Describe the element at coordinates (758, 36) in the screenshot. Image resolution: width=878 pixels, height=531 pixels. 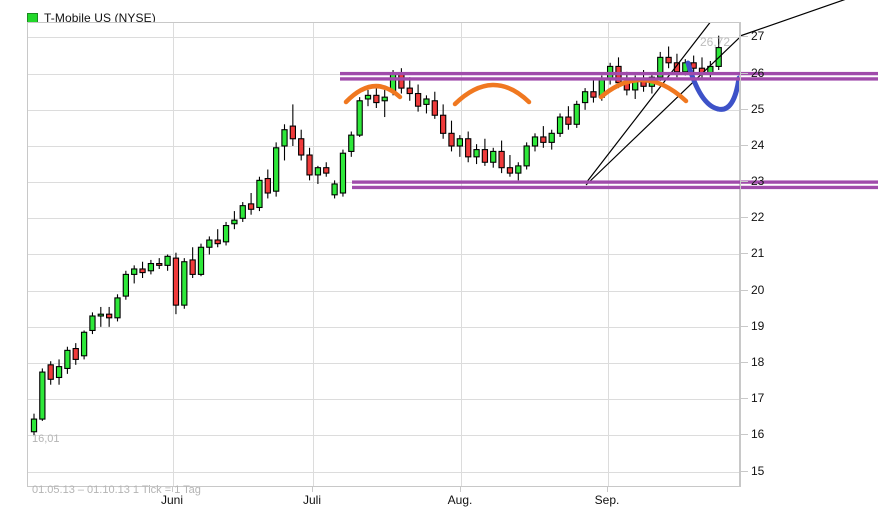
I see `price-tick-label: 27` at that location.